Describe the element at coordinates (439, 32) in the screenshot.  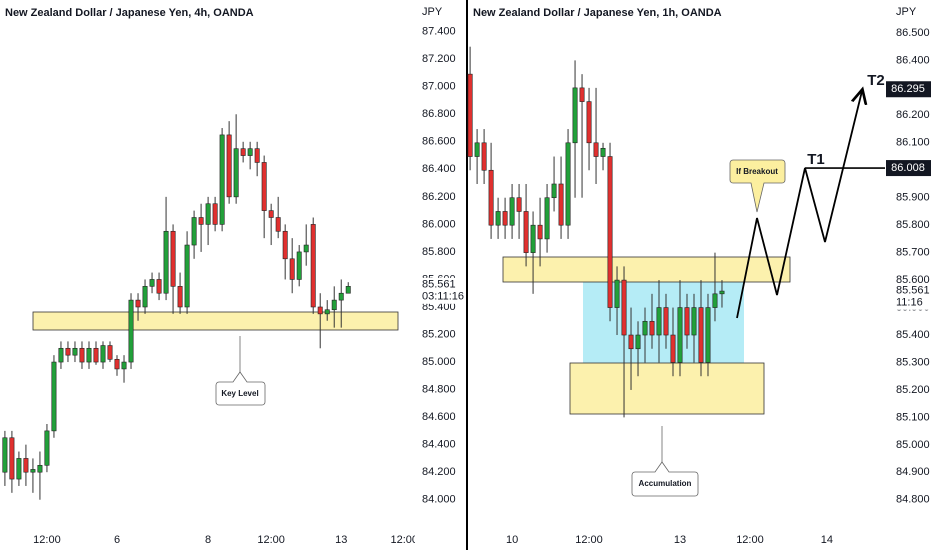
I see `y-tick-label: 87.400` at that location.